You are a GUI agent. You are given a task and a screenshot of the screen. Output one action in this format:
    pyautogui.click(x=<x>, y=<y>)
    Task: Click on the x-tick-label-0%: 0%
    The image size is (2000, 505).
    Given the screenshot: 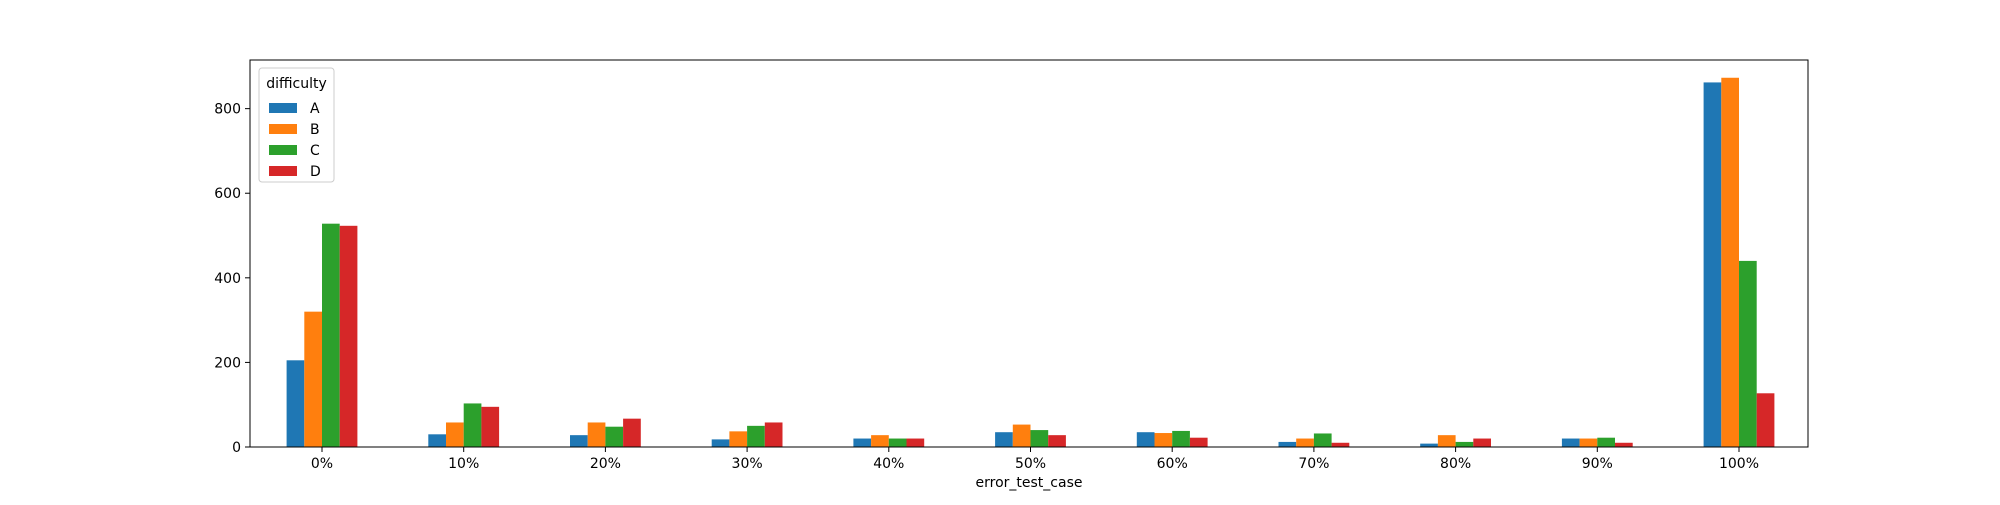 What is the action you would take?
    pyautogui.click(x=322, y=464)
    